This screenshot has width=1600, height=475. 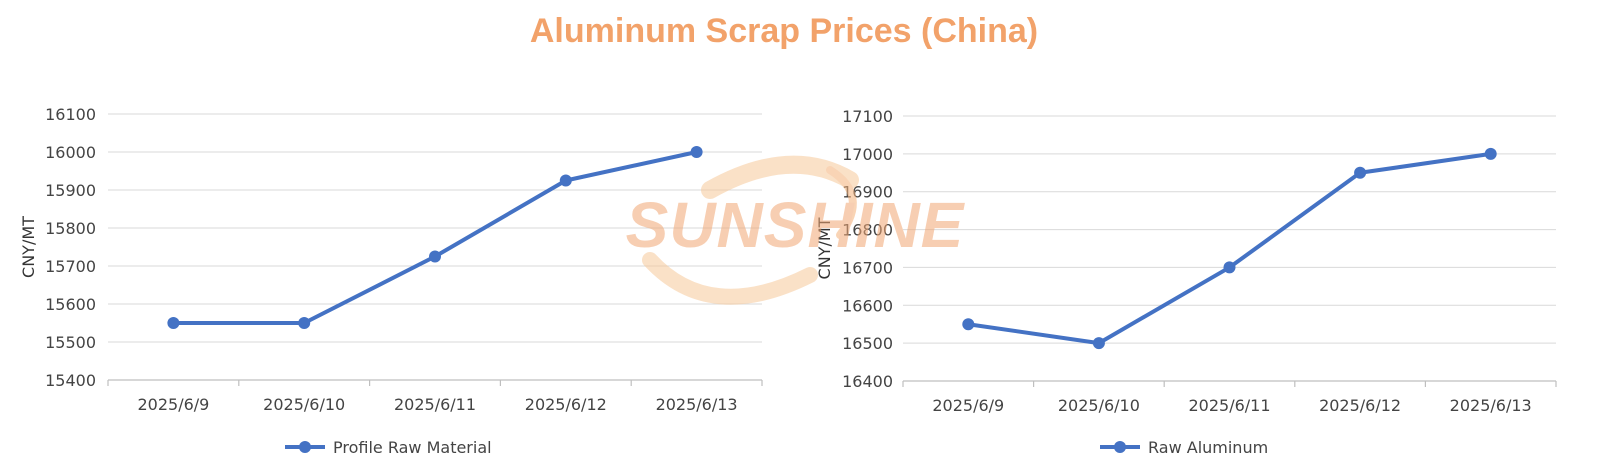 What do you see at coordinates (1208, 447) in the screenshot?
I see `legend-label: Raw Aluminum` at bounding box center [1208, 447].